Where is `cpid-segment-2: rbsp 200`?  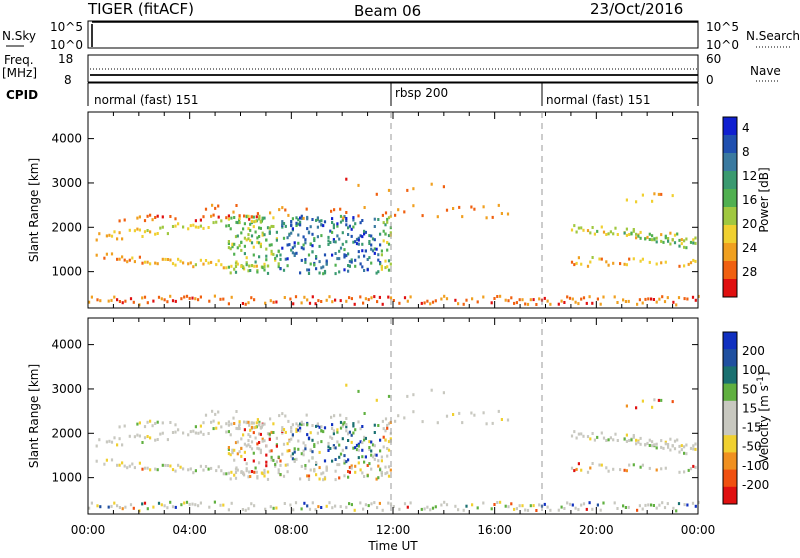 cpid-segment-2: rbsp 200 is located at coordinates (421, 93).